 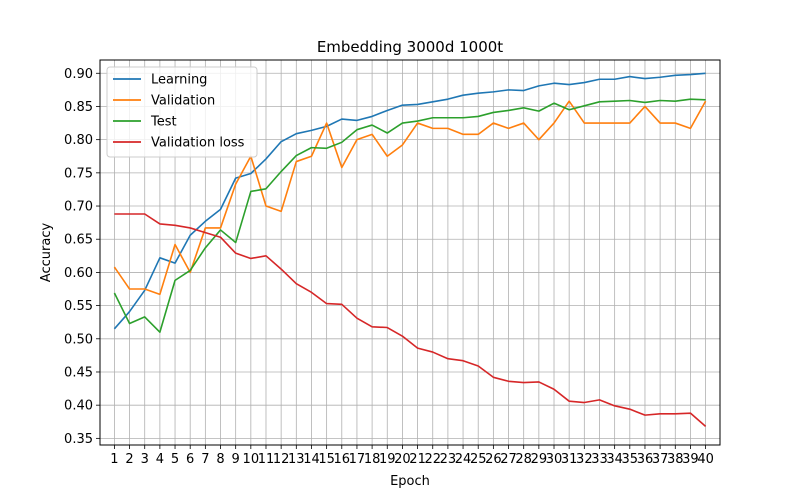 What do you see at coordinates (78, 207) in the screenshot?
I see `y-tick-label: 0.70` at bounding box center [78, 207].